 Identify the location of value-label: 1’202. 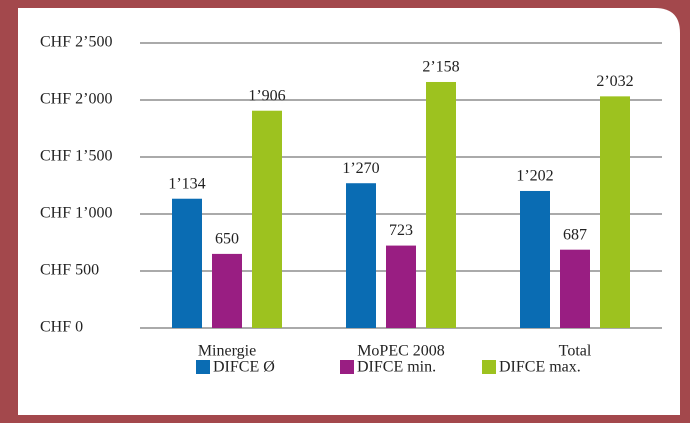
(534, 176).